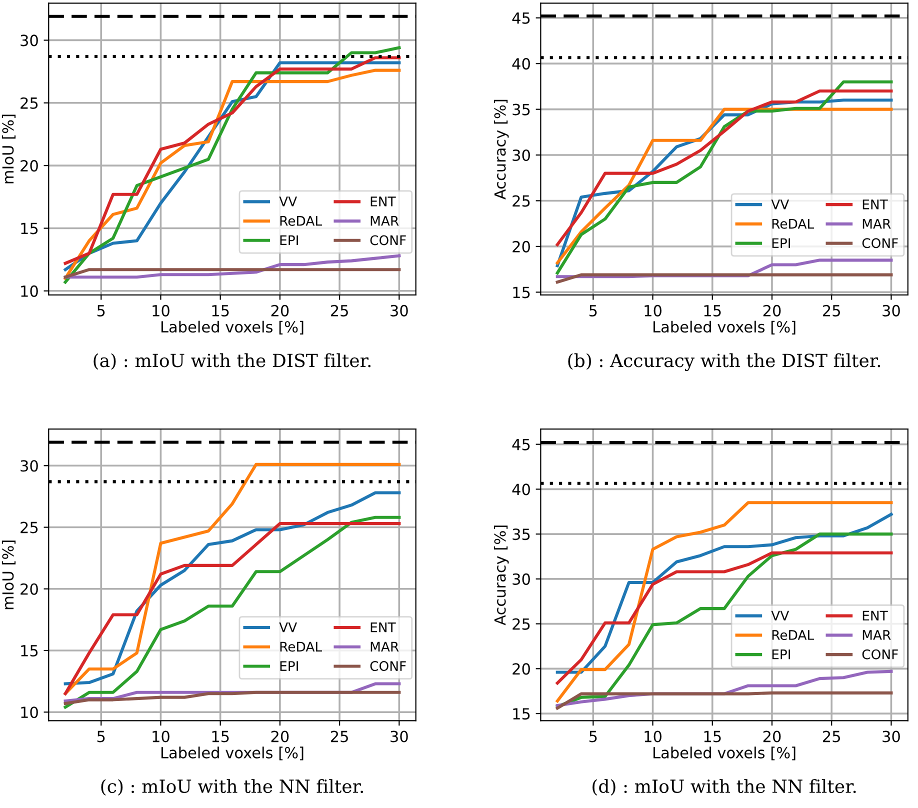  Describe the element at coordinates (724, 787) in the screenshot. I see `text: (d) : mIoU with the NN filter.` at that location.